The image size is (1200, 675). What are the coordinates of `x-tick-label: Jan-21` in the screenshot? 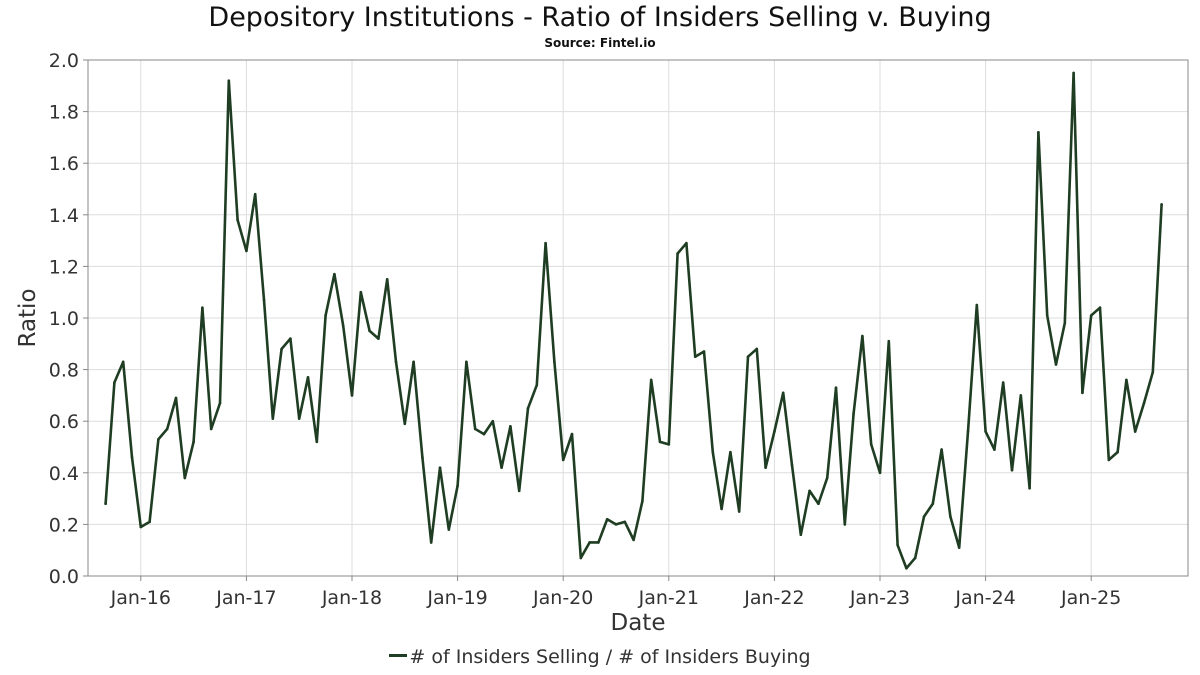 It's located at (668, 598).